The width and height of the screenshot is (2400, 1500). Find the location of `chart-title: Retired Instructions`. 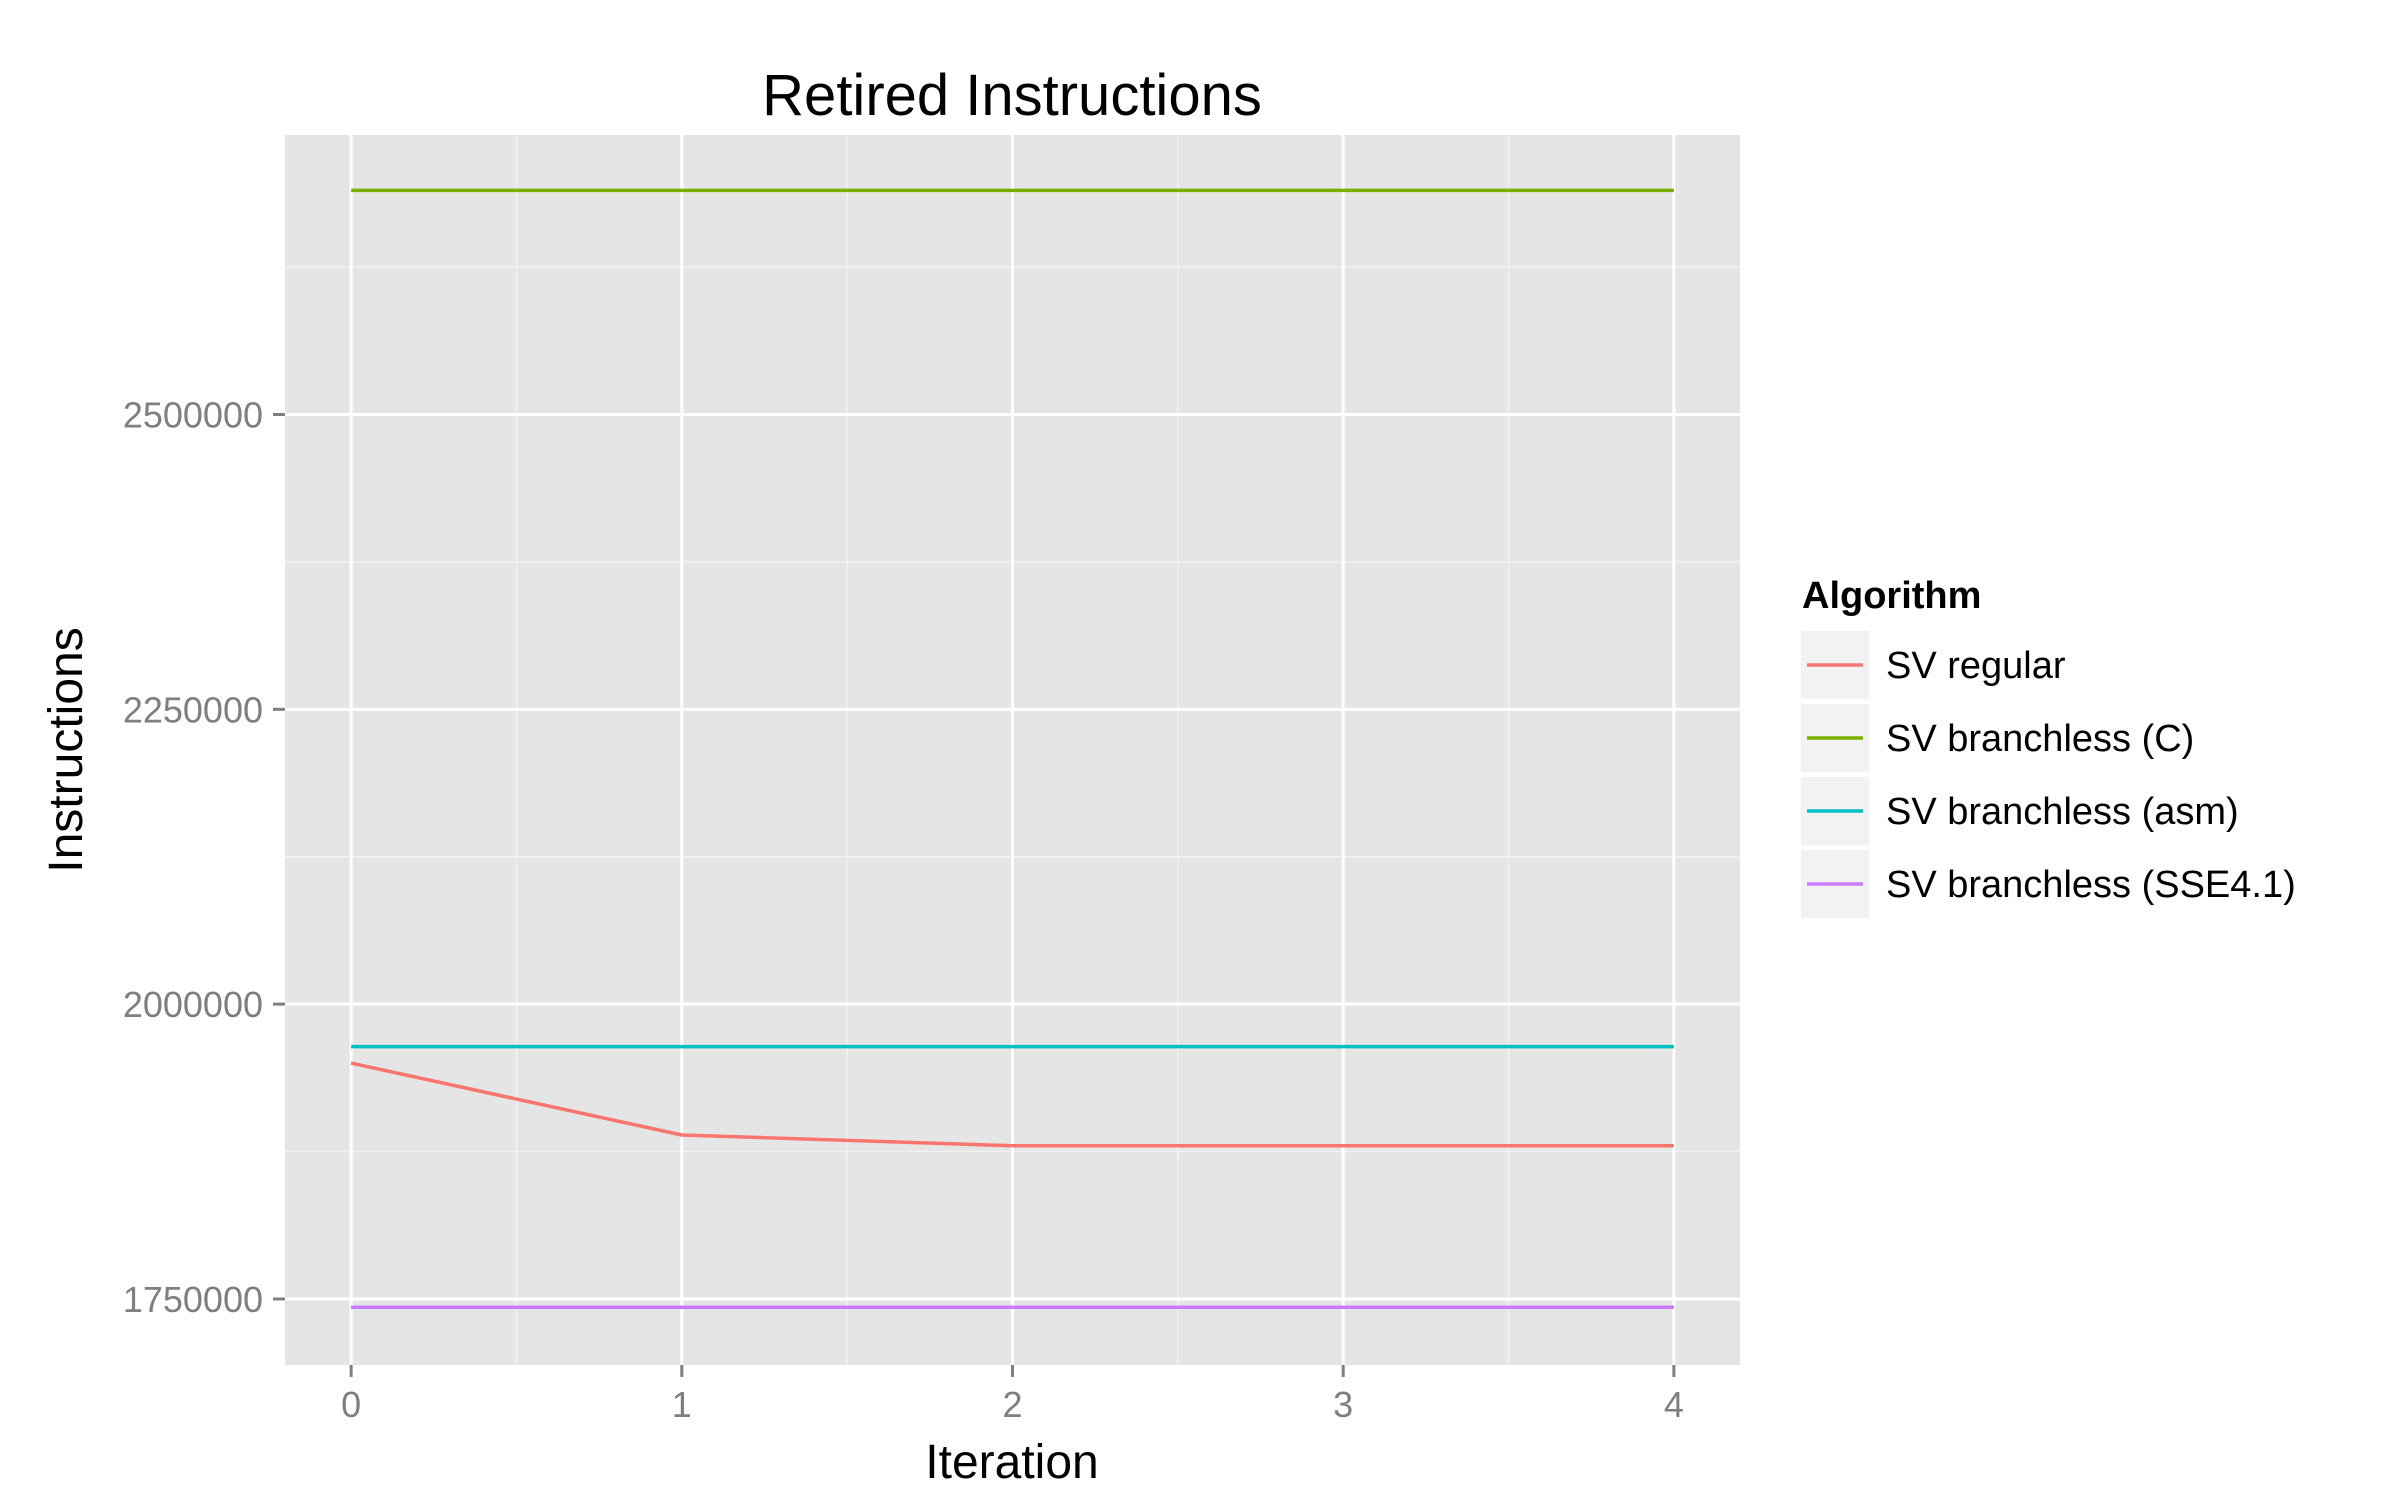

chart-title: Retired Instructions is located at coordinates (1012, 95).